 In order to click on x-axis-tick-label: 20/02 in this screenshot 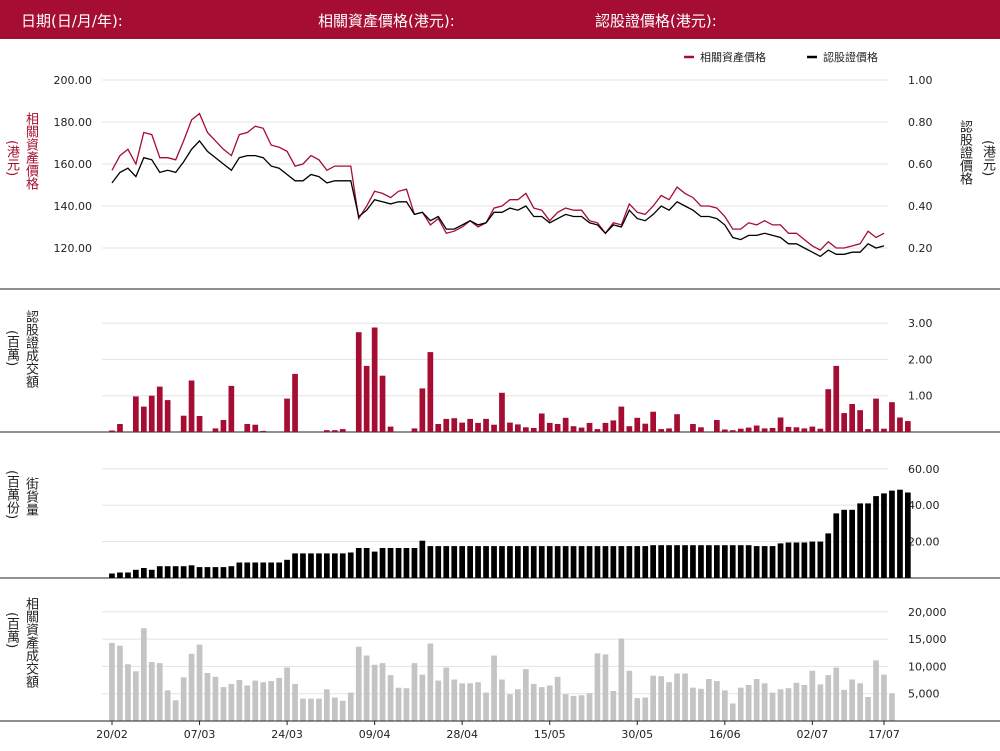, I will do `click(112, 734)`.